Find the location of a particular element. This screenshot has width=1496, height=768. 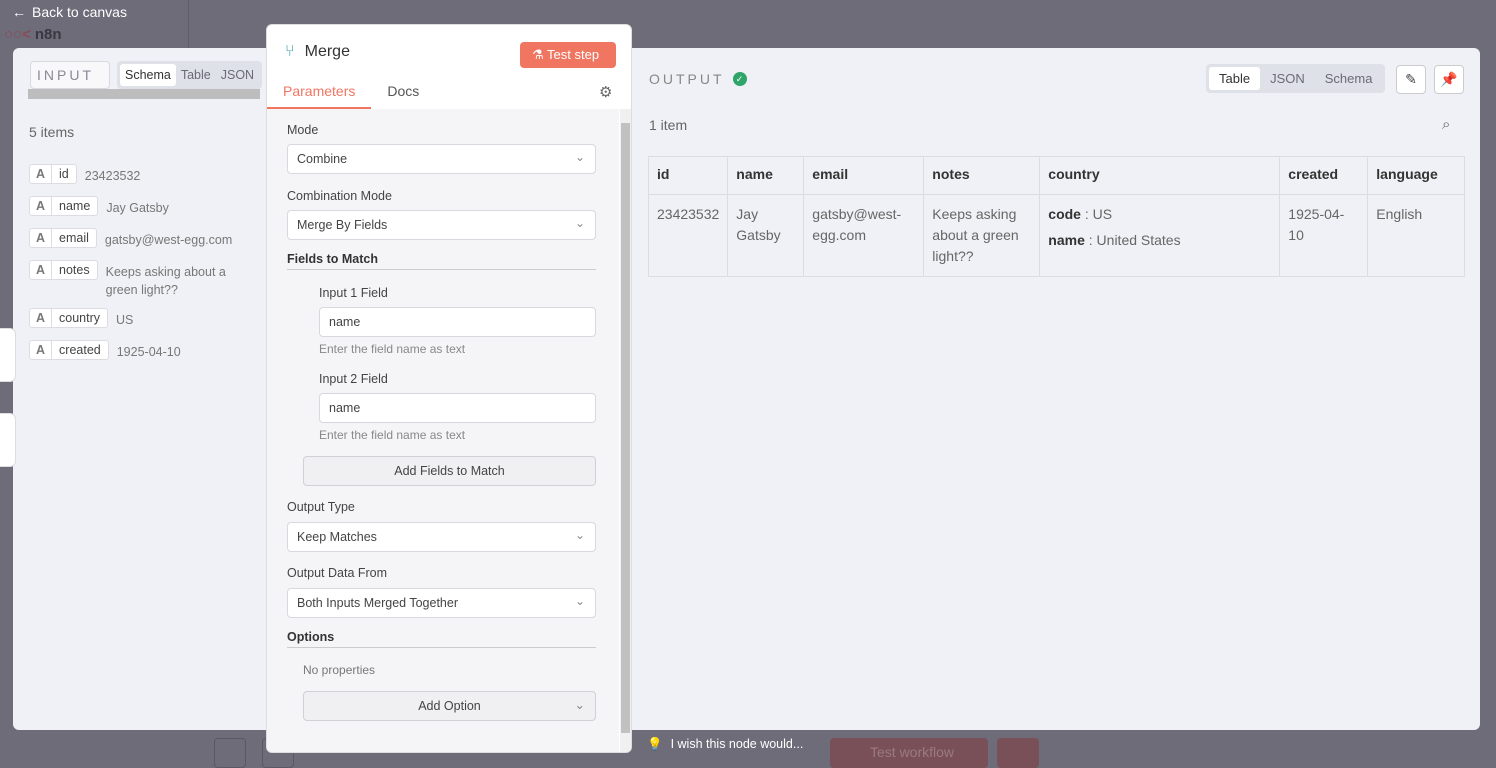

fit-view-button is located at coordinates (230, 753).